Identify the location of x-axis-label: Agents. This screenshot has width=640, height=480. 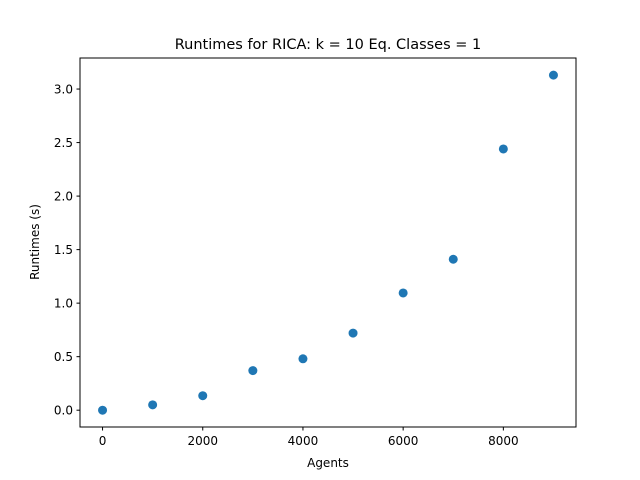
(328, 463).